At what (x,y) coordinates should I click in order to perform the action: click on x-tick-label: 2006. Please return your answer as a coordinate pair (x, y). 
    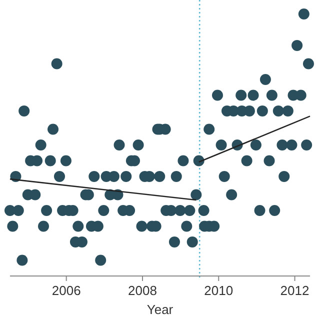
    Looking at the image, I should click on (66, 290).